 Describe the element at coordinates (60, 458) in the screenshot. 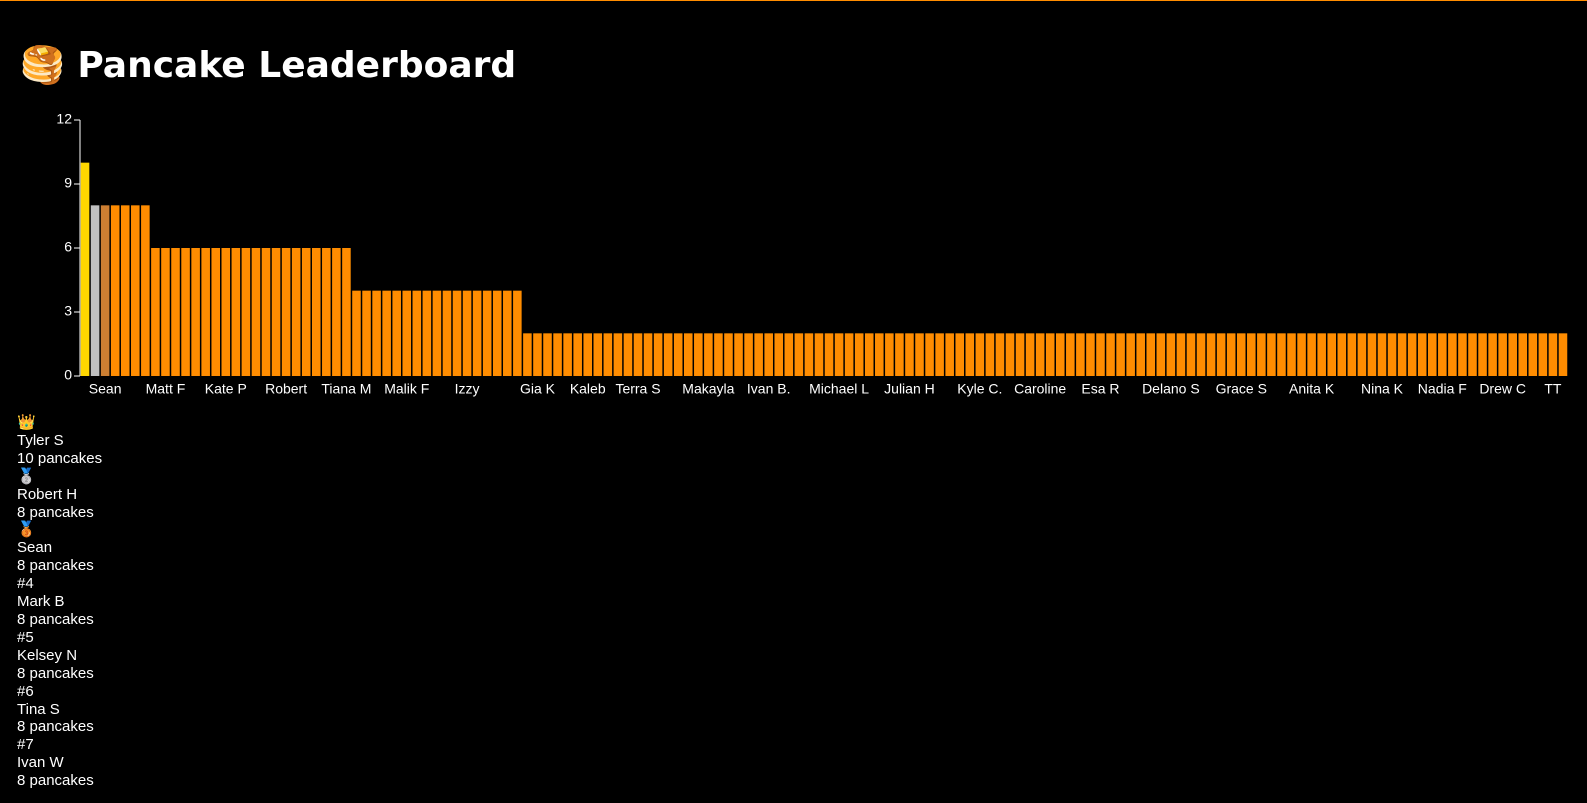

I see `leader-score: 10 pancakes` at that location.